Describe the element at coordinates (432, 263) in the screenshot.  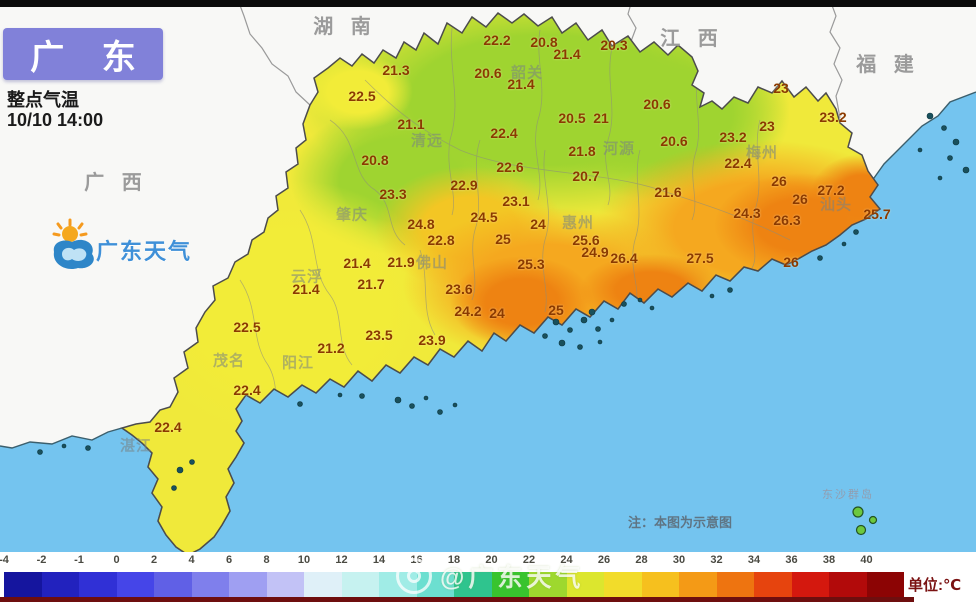
I see `city-label: 佛山` at that location.